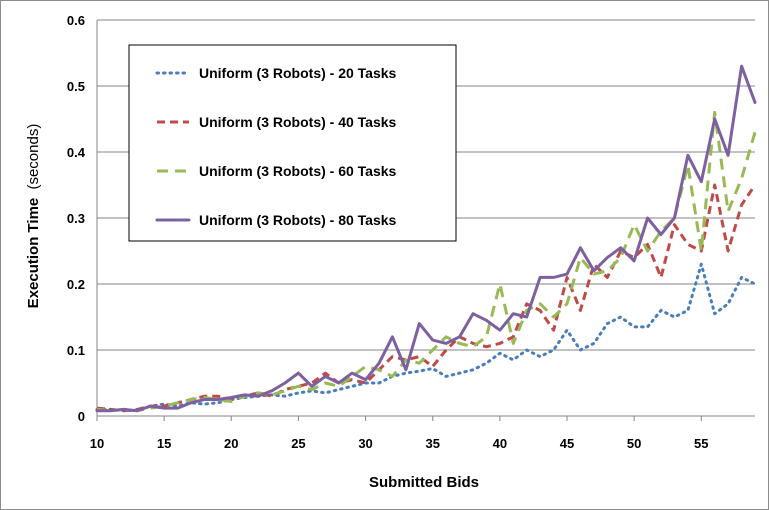  I want to click on x-tick-label: 30, so click(365, 443).